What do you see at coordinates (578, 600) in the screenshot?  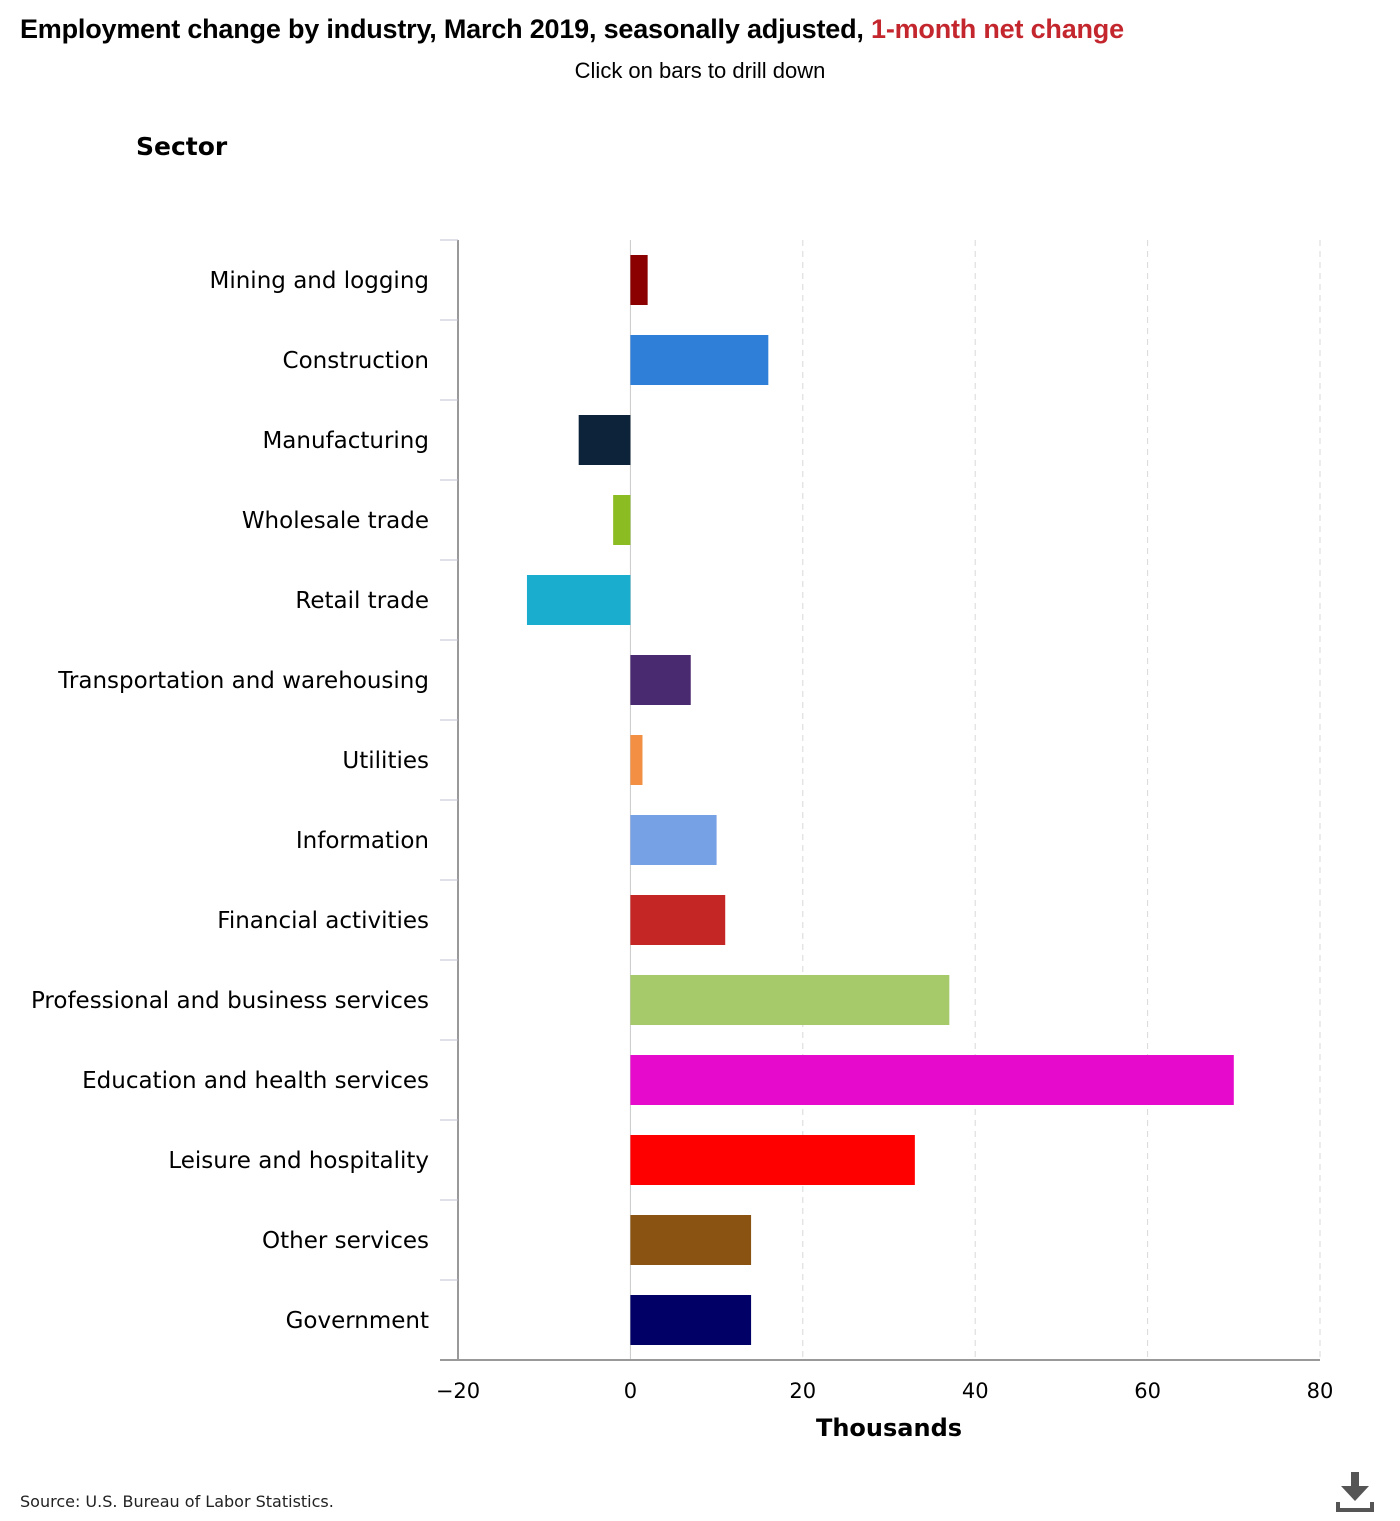 I see `bar-retail-trade` at bounding box center [578, 600].